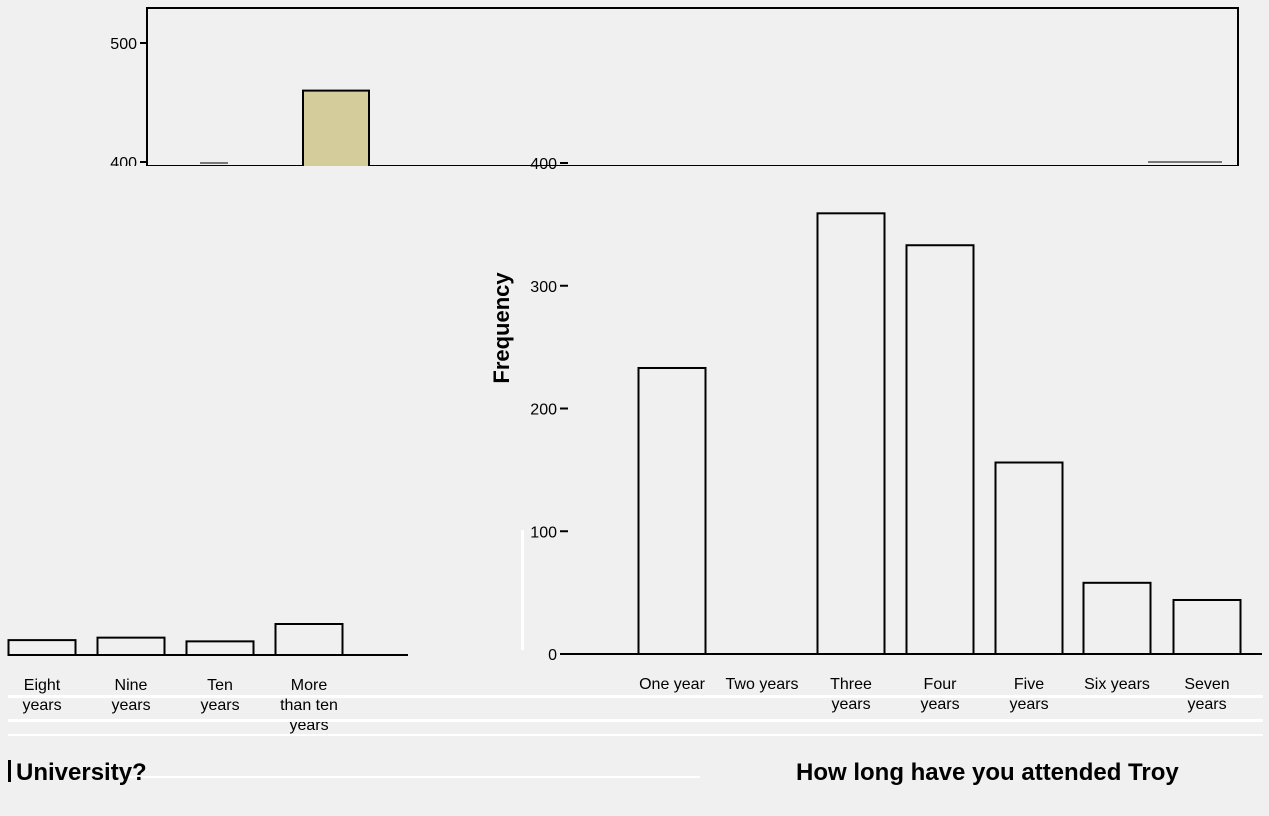 This screenshot has width=1269, height=816. Describe the element at coordinates (1028, 694) in the screenshot. I see `main-category-label: Five years` at that location.